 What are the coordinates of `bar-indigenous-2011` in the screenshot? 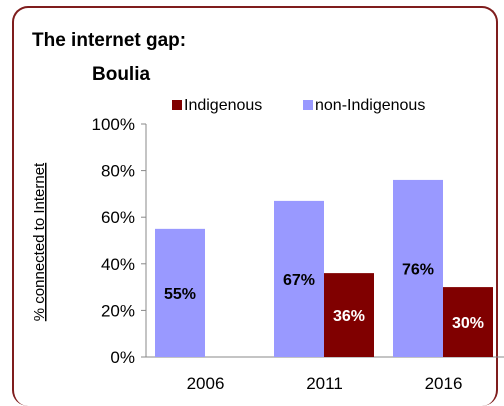 It's located at (349, 315).